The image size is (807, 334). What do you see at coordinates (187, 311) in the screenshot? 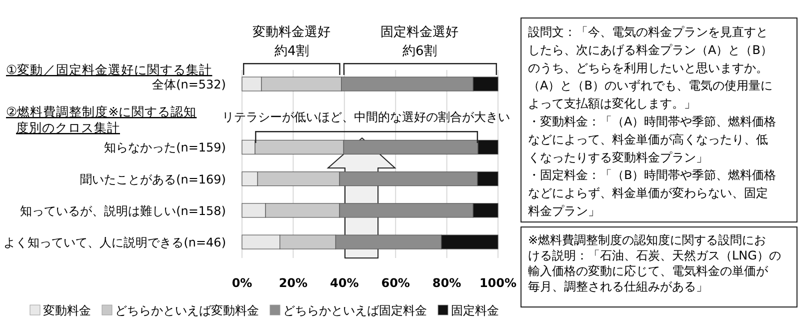
I see `legend-label: どちらかといえば変動料金` at bounding box center [187, 311].